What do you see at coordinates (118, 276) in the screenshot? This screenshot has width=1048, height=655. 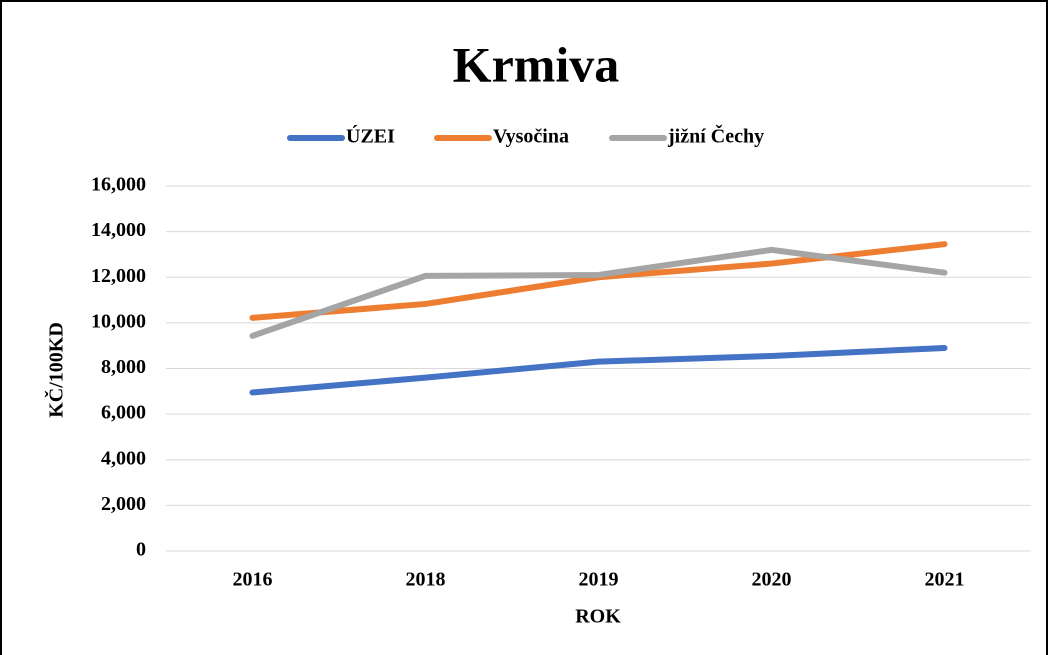 I see `y-tick-label: 12,000` at bounding box center [118, 276].